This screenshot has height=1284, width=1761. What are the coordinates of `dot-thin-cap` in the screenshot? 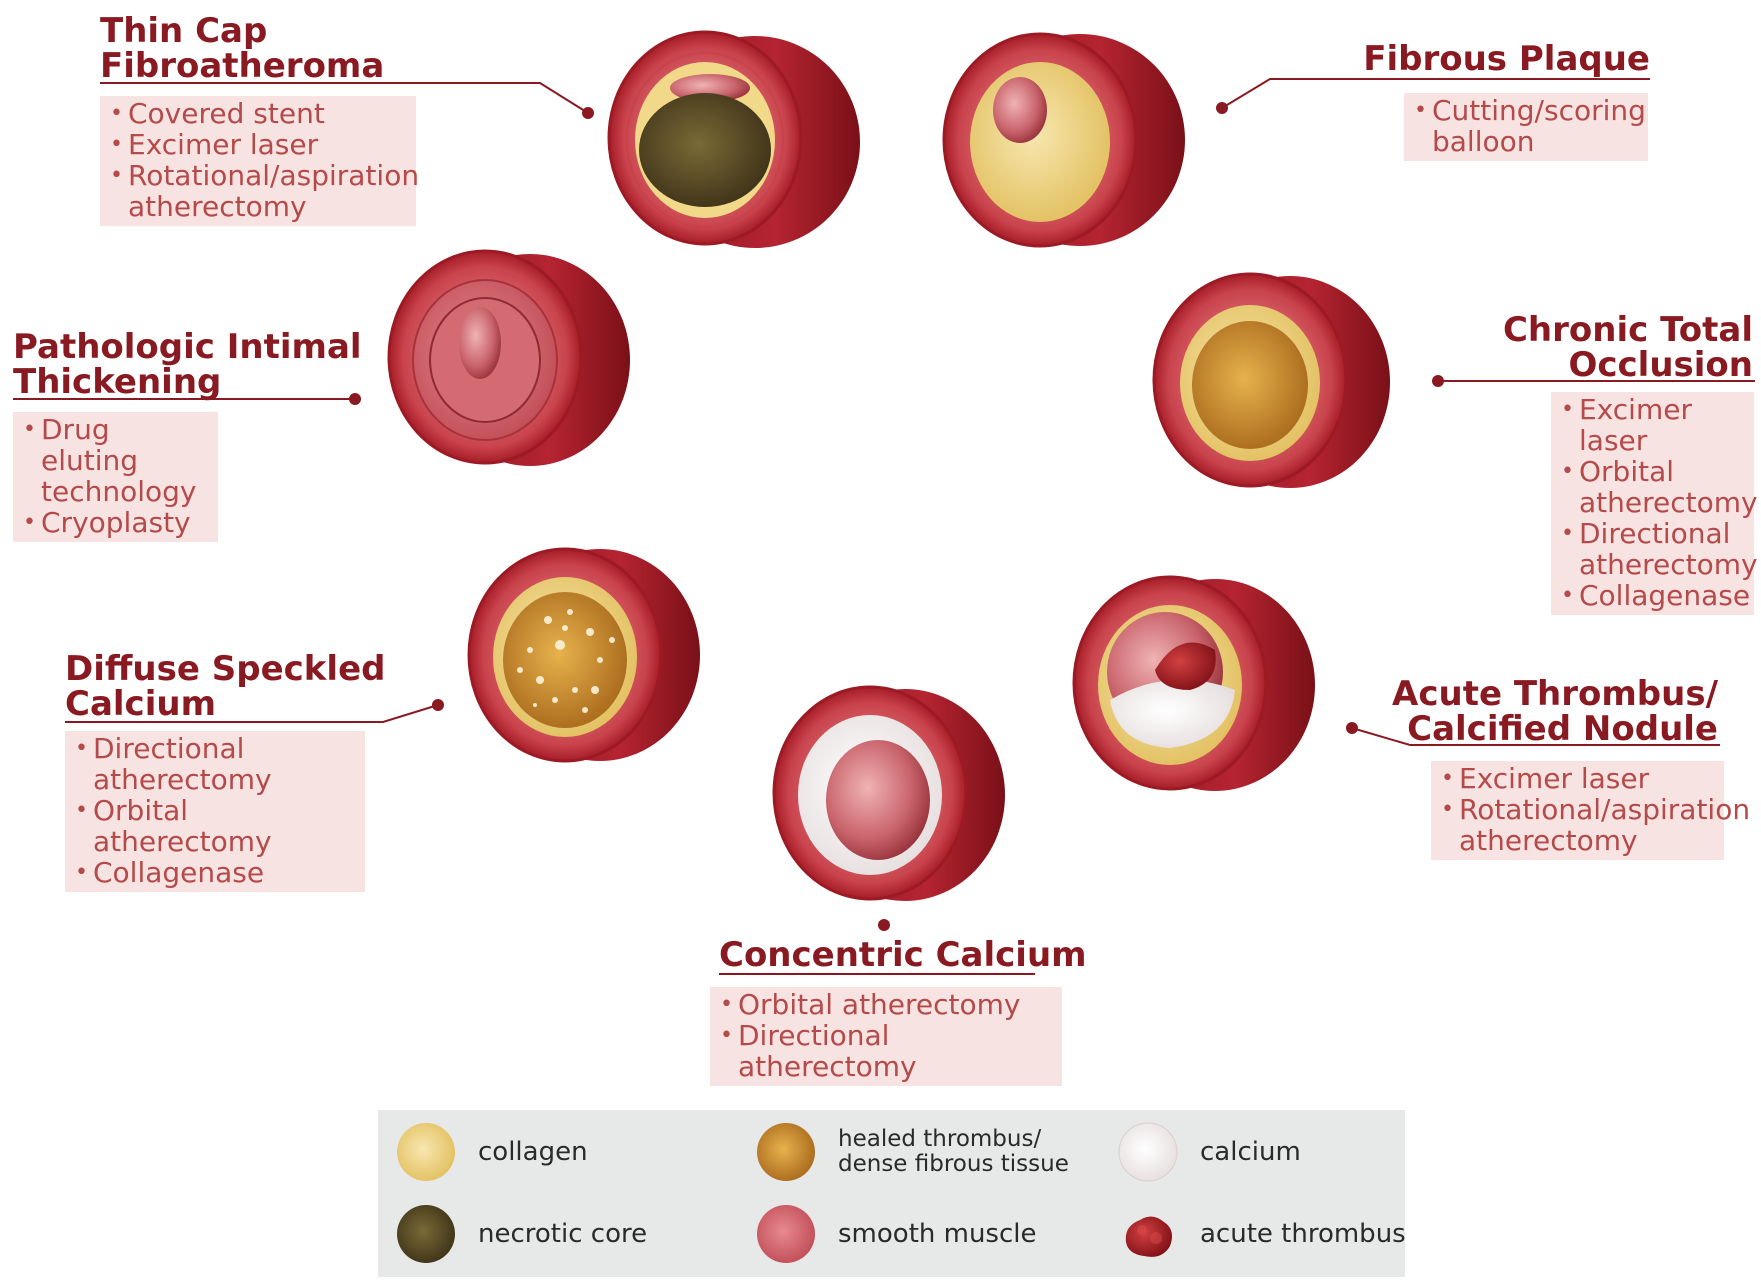 It's located at (588, 113).